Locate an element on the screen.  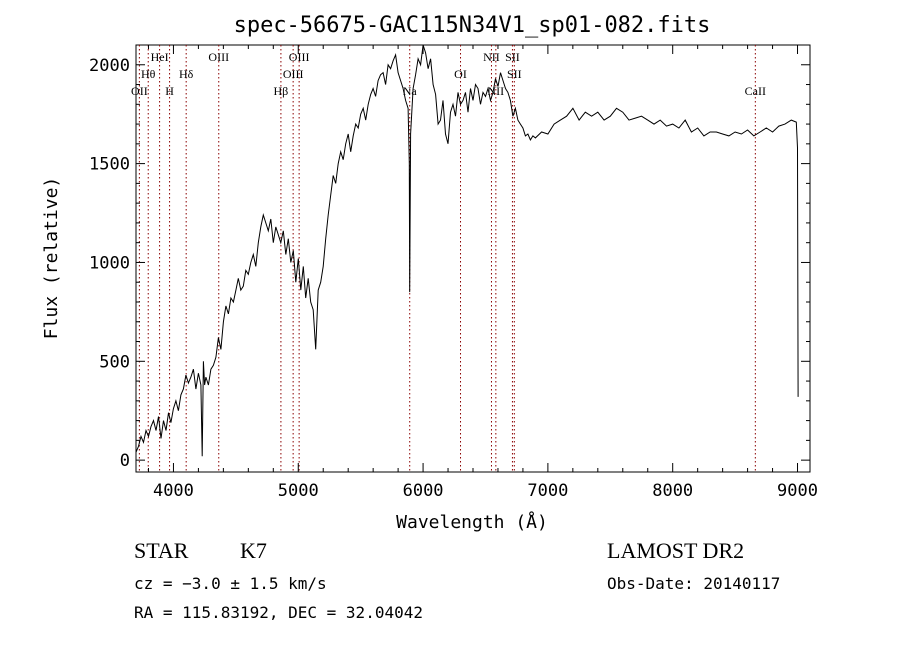
y-axis-label: Flux (relative) is located at coordinates (51, 258).